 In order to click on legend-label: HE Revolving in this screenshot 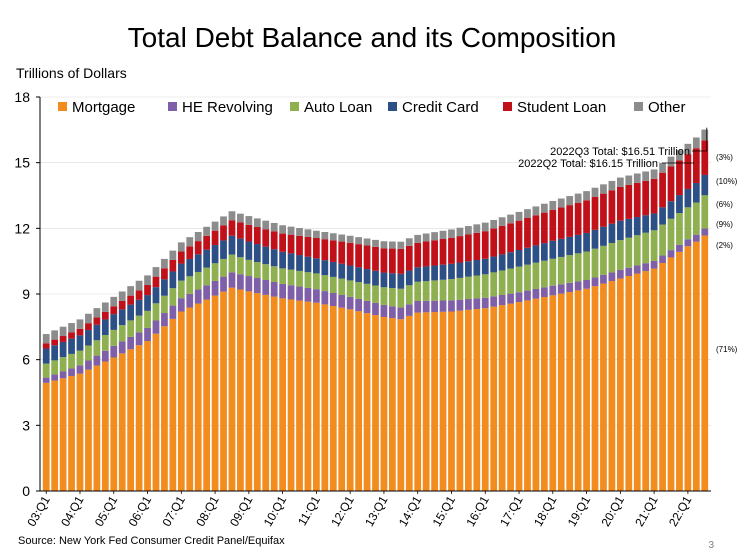, I will do `click(227, 107)`.